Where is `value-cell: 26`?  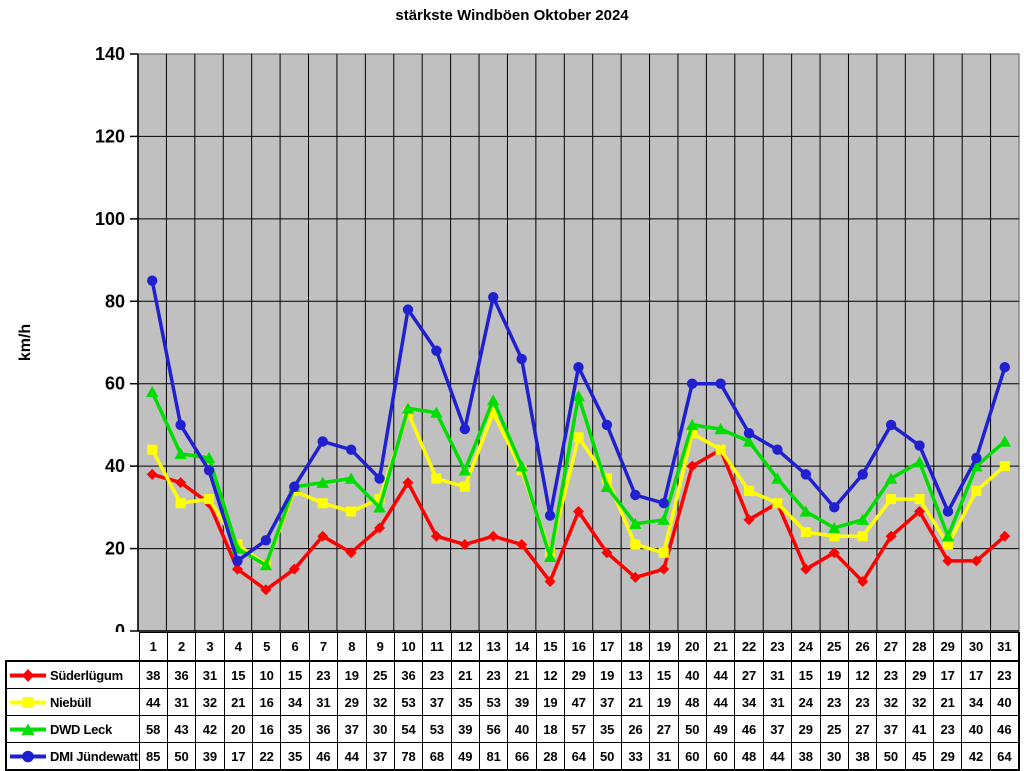
value-cell: 26 is located at coordinates (635, 729).